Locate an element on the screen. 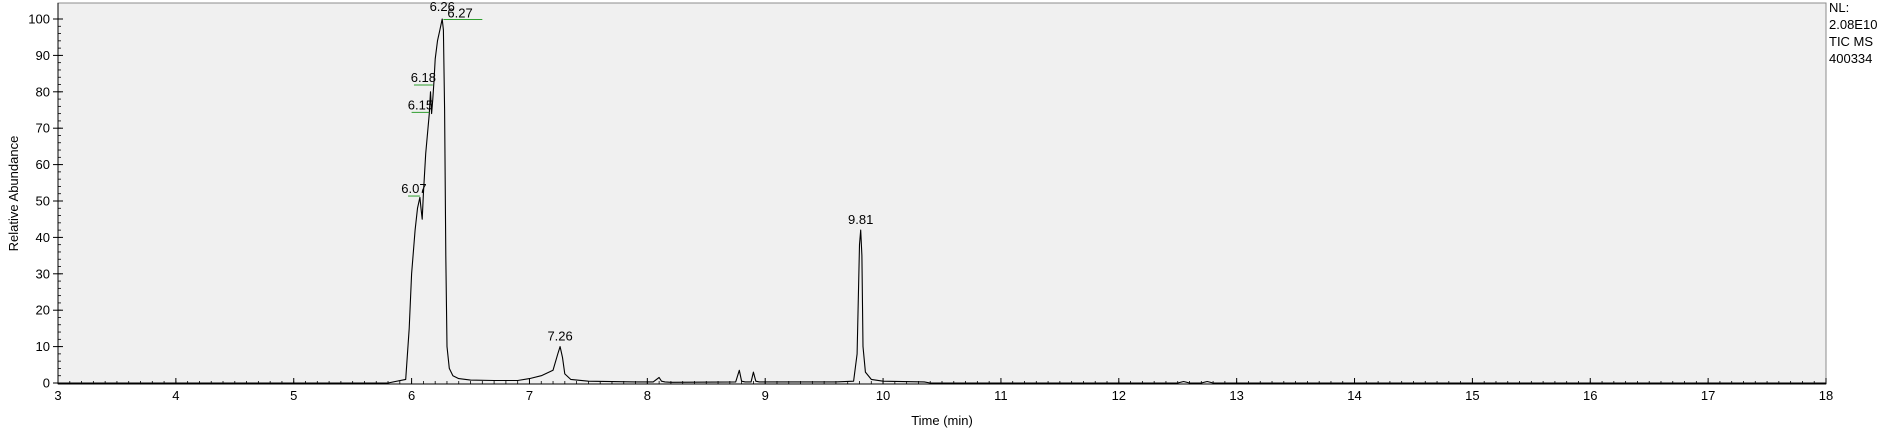 The height and width of the screenshot is (431, 1881). peak-label-7.26: 7.26 is located at coordinates (559, 336).